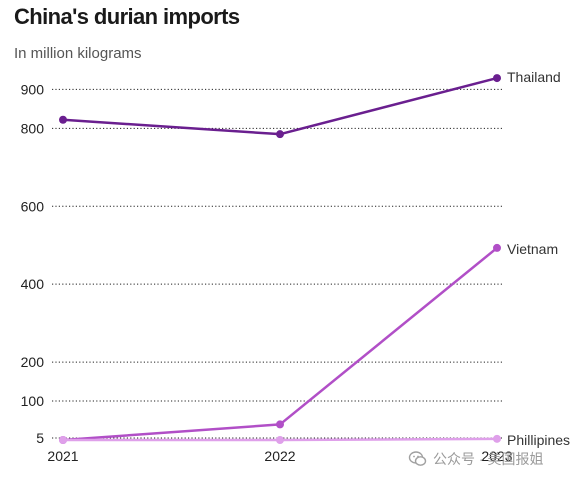  What do you see at coordinates (33, 89) in the screenshot?
I see `y-tick-label: 900` at bounding box center [33, 89].